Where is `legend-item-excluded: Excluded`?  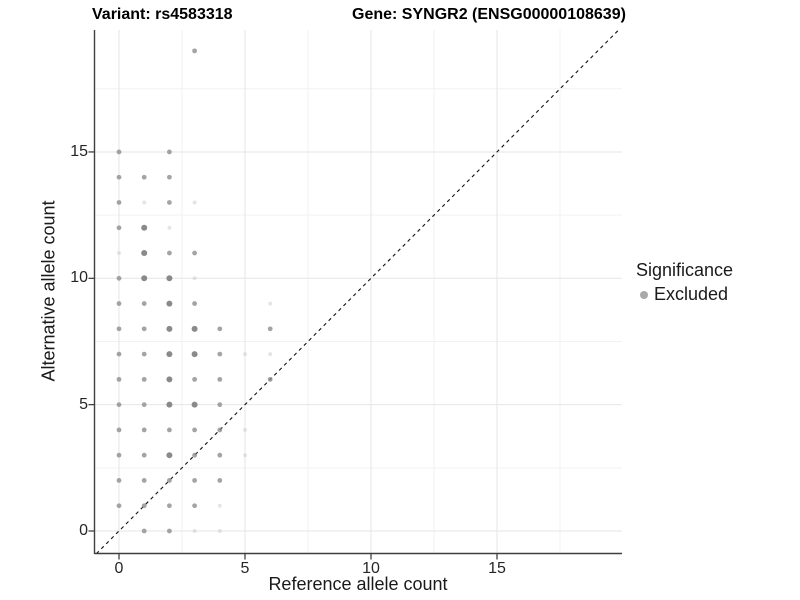 legend-item-excluded: Excluded is located at coordinates (684, 294).